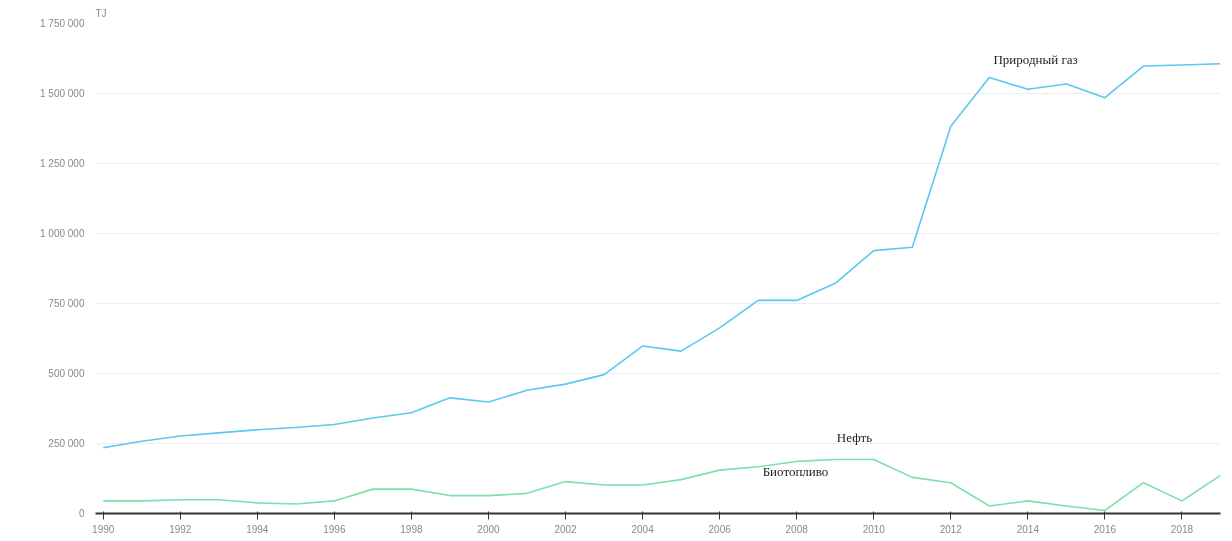 Image resolution: width=1232 pixels, height=541 pixels. I want to click on x-tick-label: 1994, so click(257, 529).